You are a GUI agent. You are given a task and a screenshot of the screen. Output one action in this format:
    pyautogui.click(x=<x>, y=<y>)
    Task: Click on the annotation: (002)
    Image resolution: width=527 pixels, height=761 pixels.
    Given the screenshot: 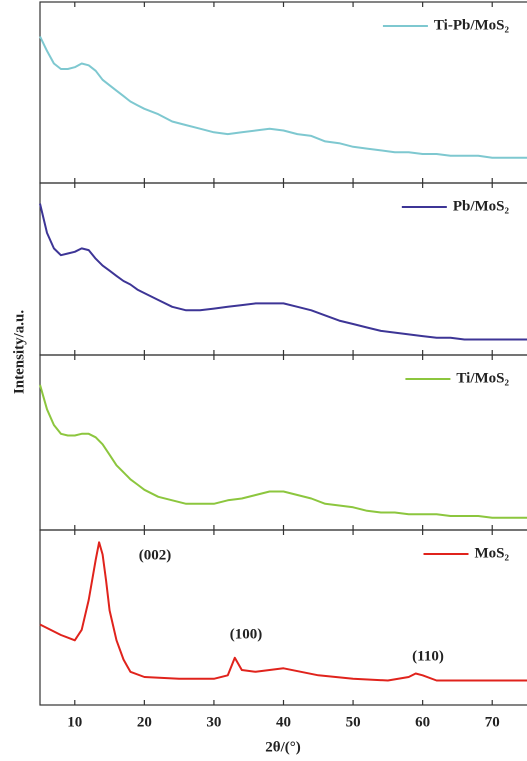 What is the action you would take?
    pyautogui.click(x=155, y=555)
    